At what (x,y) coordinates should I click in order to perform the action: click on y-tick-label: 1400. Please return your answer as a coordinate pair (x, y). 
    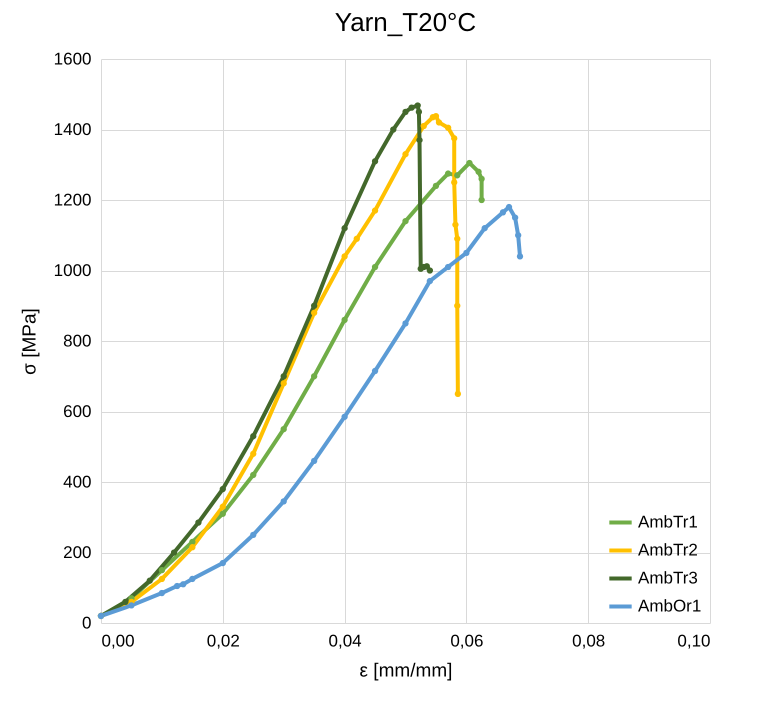
    Looking at the image, I should click on (73, 129).